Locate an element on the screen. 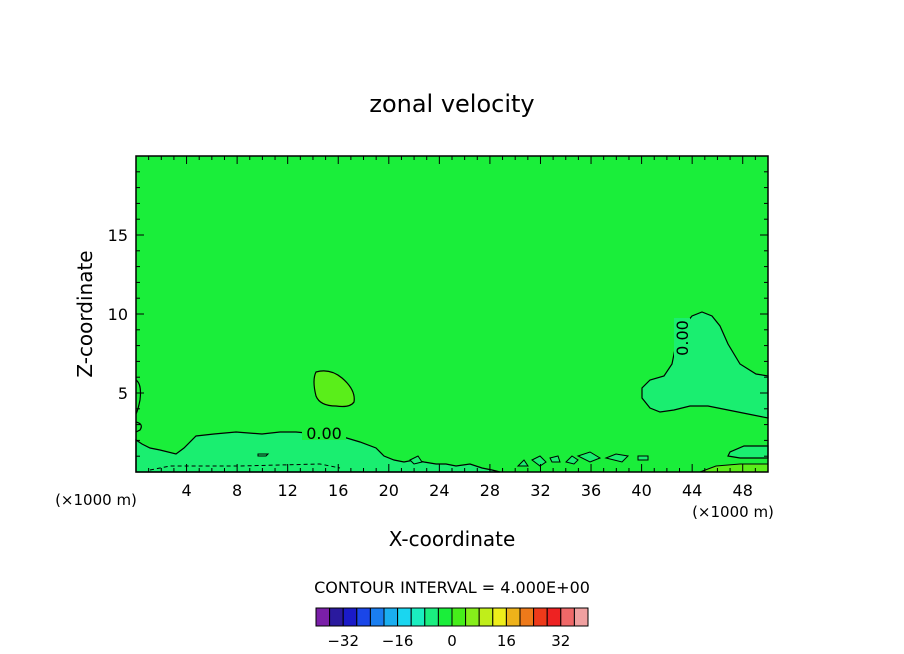 This screenshot has width=904, height=654. x-tick-label: 4 is located at coordinates (186, 490).